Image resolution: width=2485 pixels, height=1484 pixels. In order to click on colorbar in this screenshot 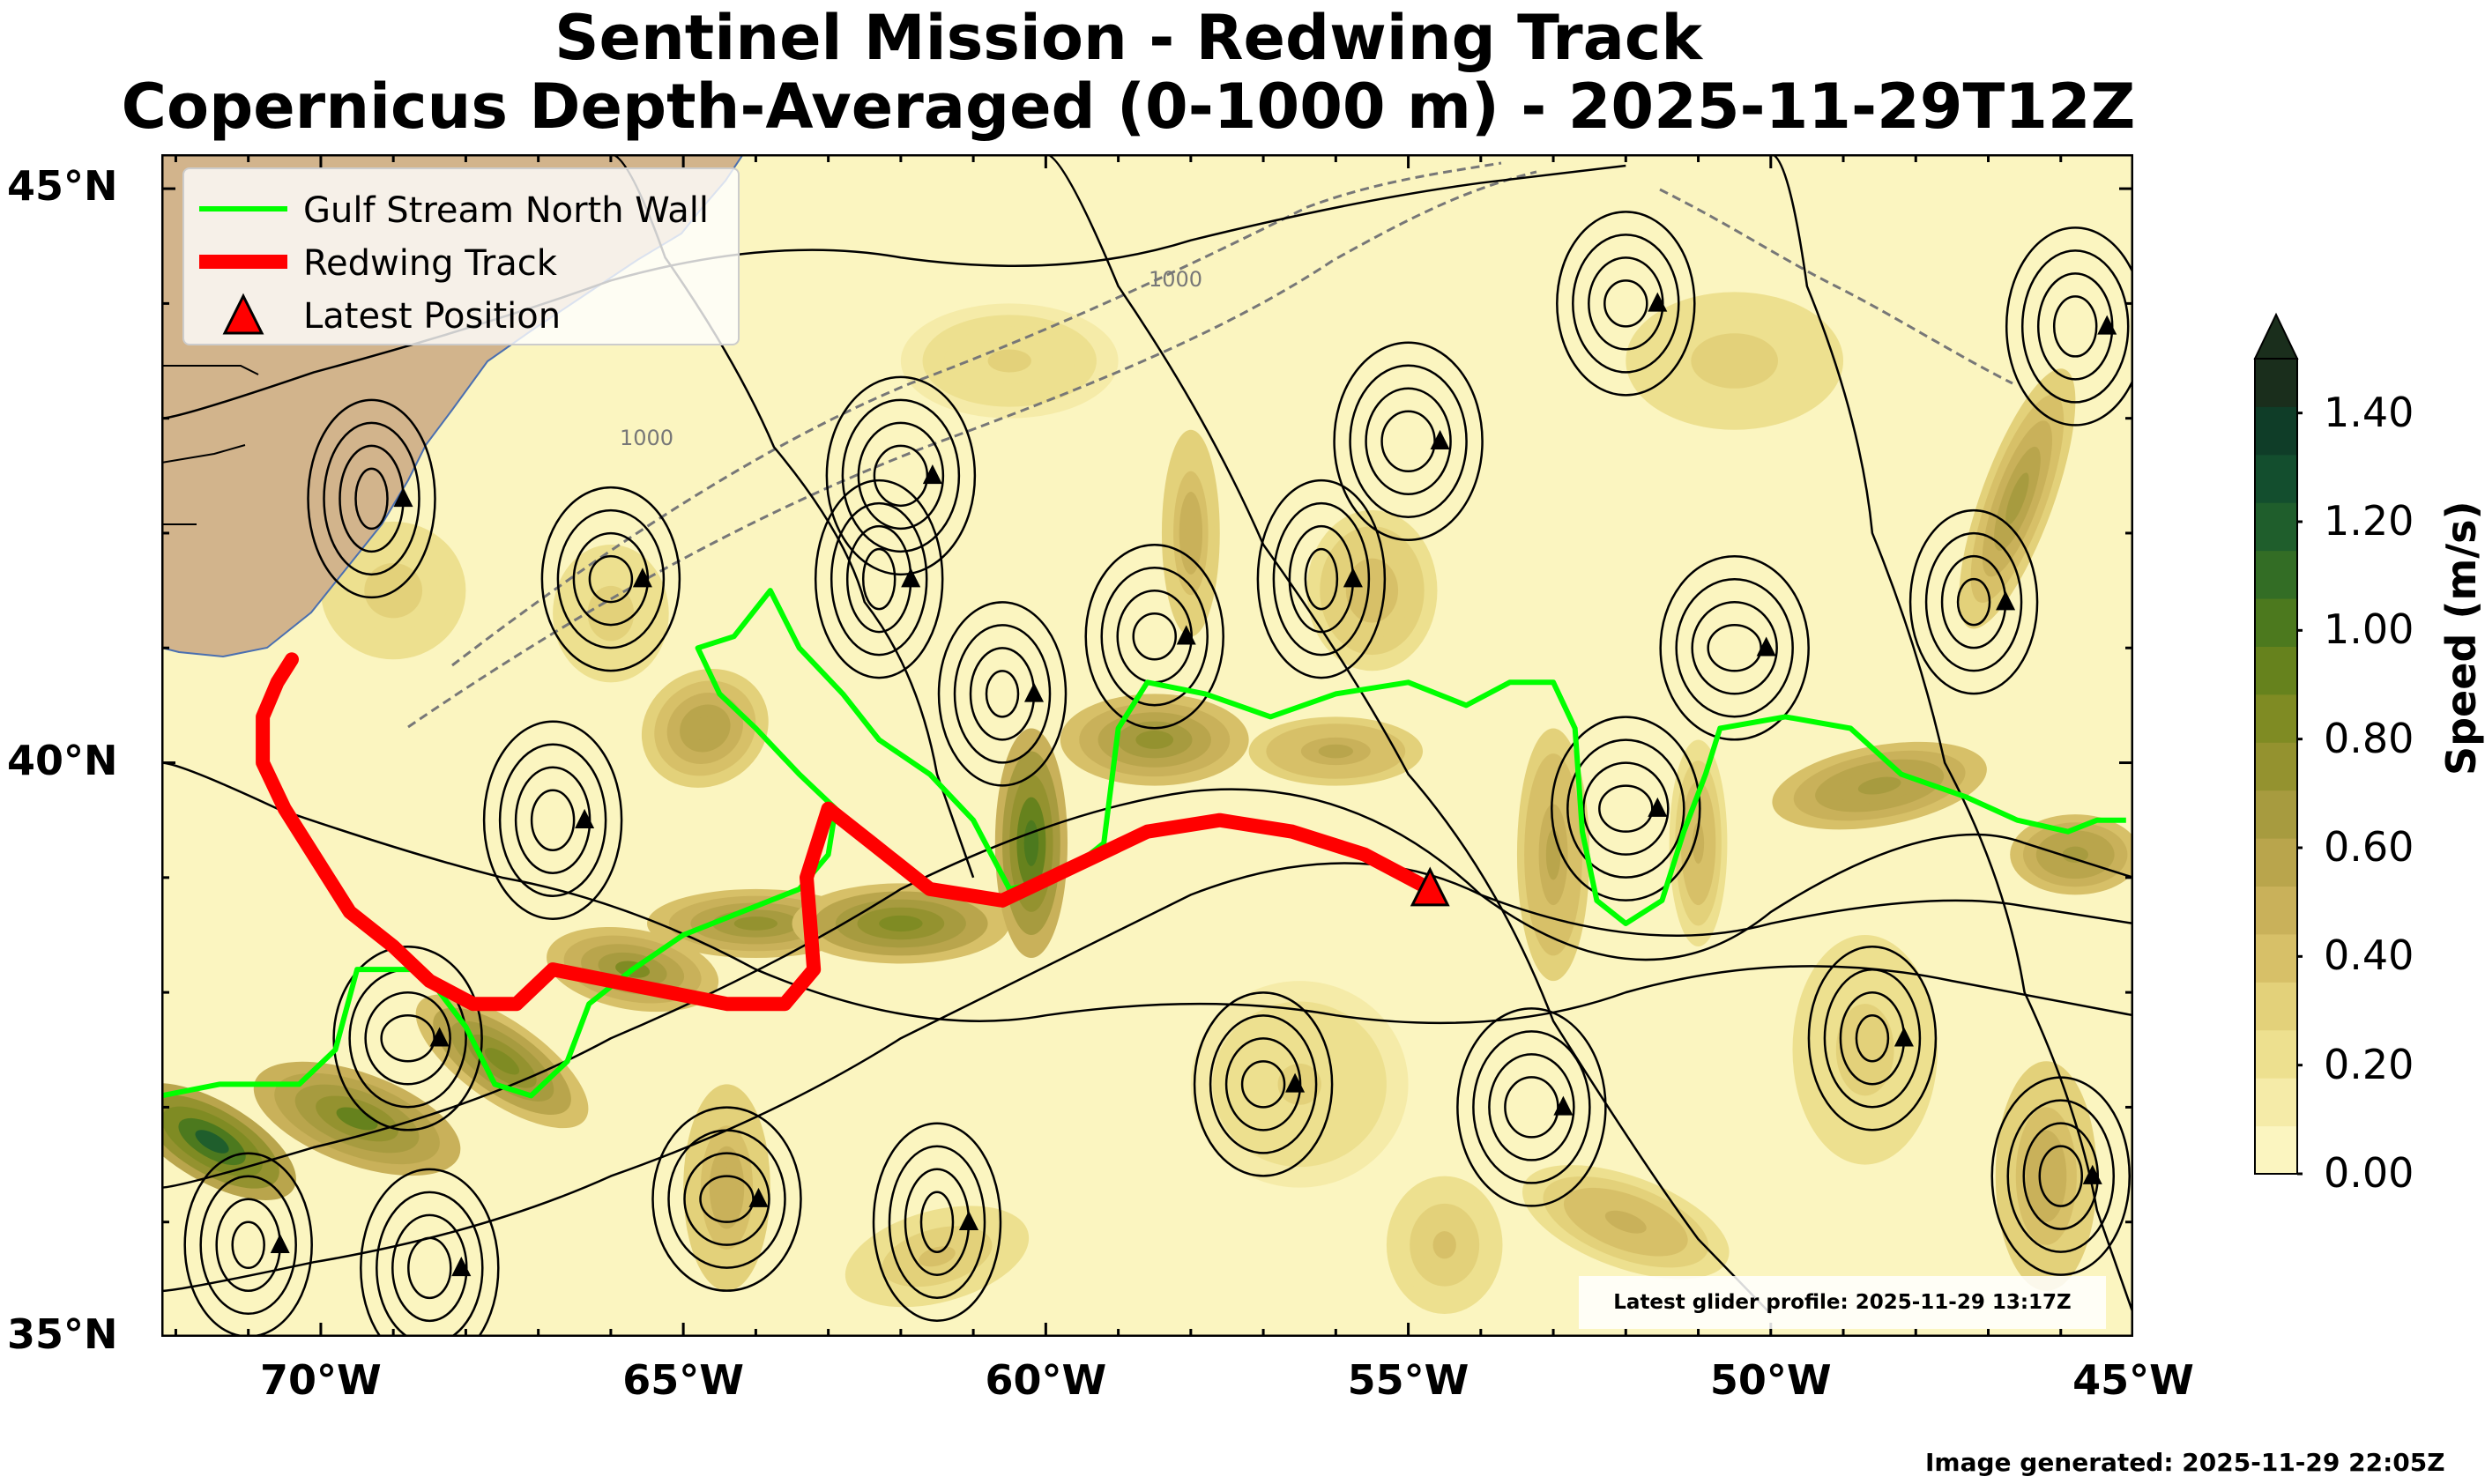, I will do `click(2278, 744)`.